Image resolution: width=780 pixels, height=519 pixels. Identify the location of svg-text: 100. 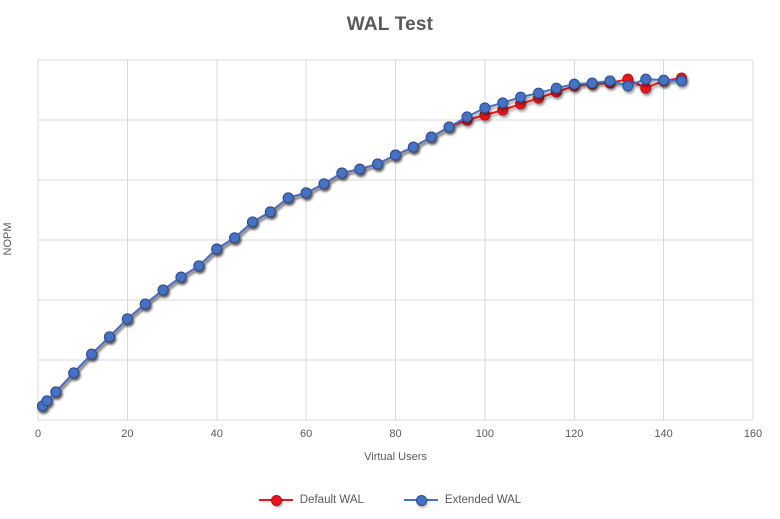
(485, 434).